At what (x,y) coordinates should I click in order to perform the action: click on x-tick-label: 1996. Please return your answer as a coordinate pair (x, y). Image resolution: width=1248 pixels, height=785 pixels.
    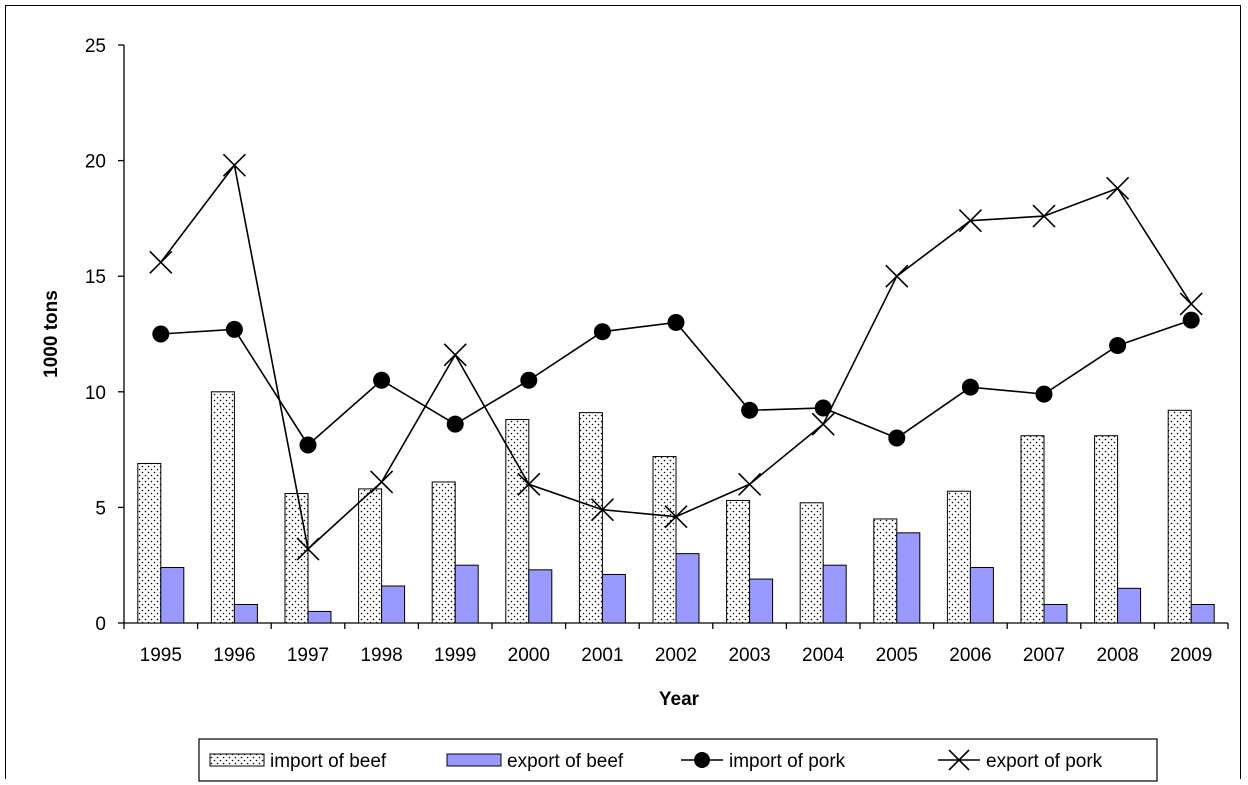
    Looking at the image, I should click on (234, 655).